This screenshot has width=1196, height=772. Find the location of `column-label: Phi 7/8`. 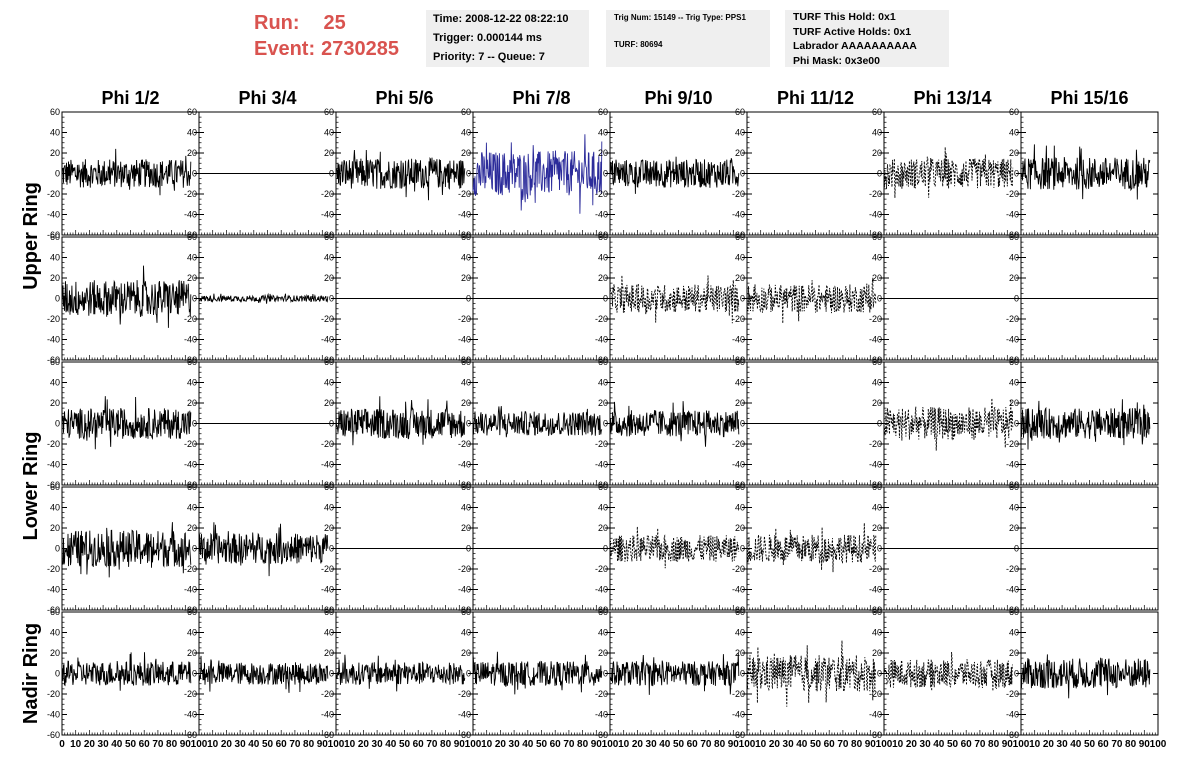

column-label: Phi 7/8 is located at coordinates (541, 98).